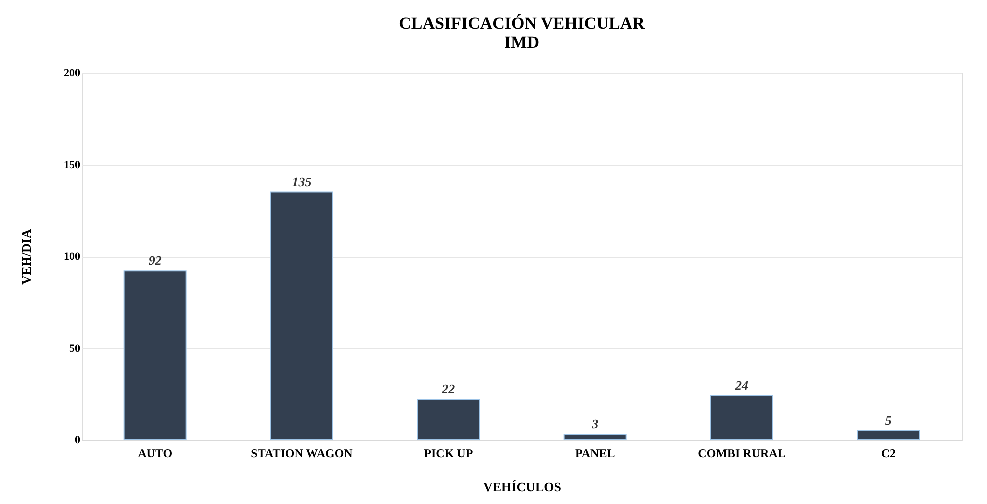 The height and width of the screenshot is (504, 987). What do you see at coordinates (72, 74) in the screenshot?
I see `y-tick-label: 200` at bounding box center [72, 74].